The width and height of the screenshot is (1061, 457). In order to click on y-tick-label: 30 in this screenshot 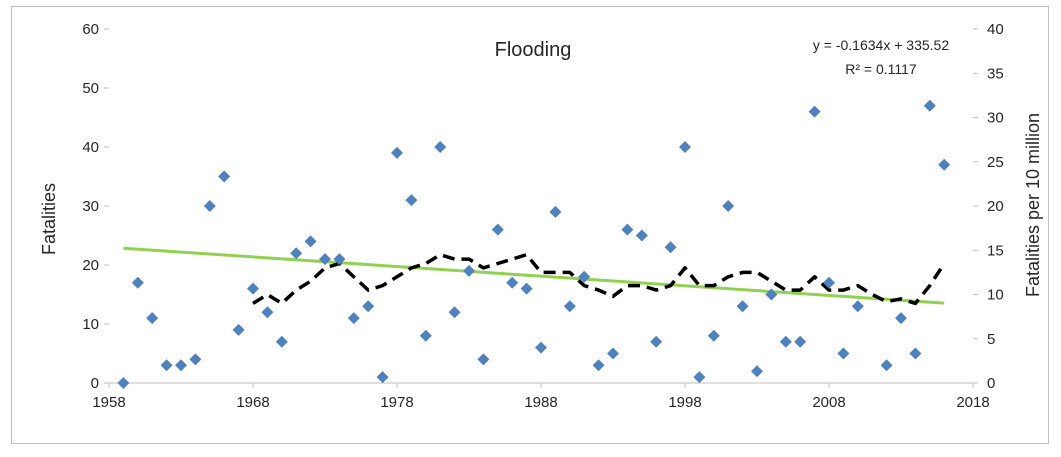, I will do `click(90, 206)`.